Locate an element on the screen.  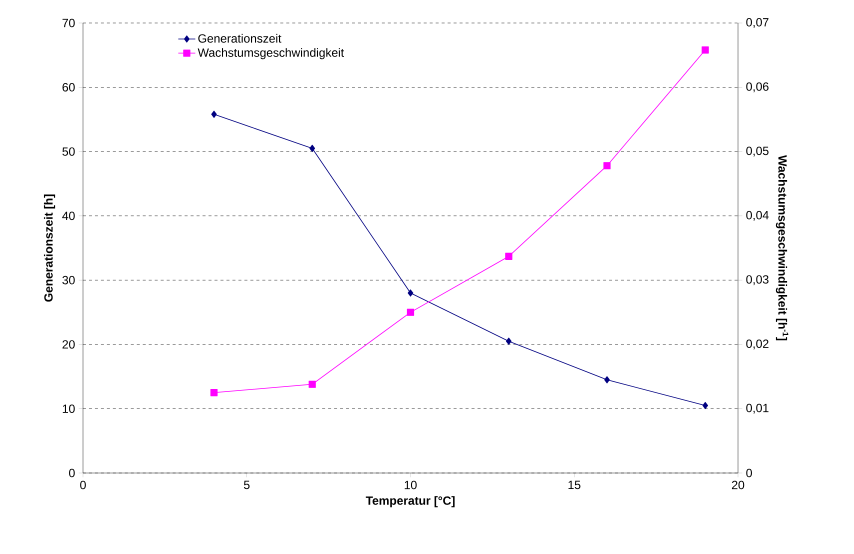
y2-tick-label: 0,05 is located at coordinates (757, 151).